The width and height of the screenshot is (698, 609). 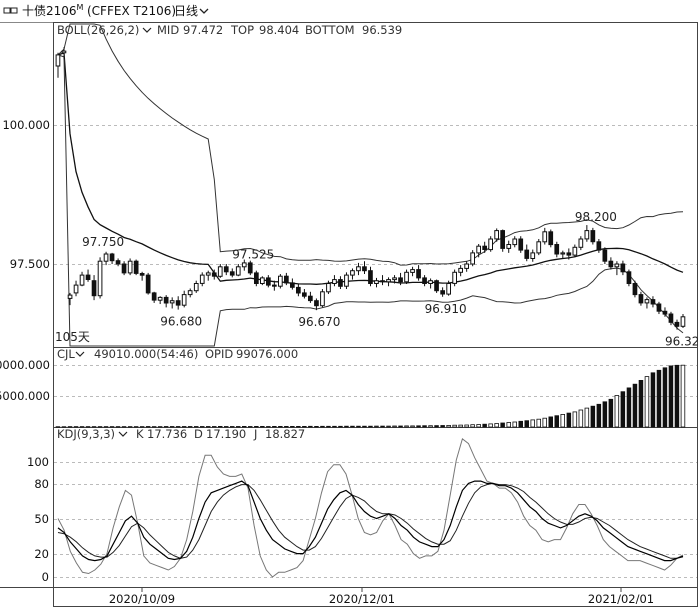 What do you see at coordinates (167, 434) in the screenshot?
I see `kdj-k-value: 17.736` at bounding box center [167, 434].